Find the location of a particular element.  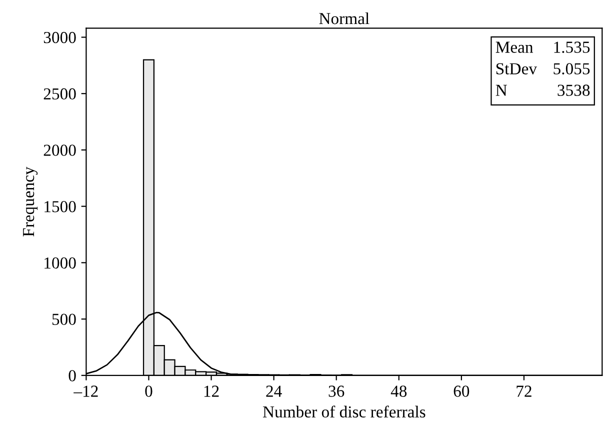

y-tick-label: 500 is located at coordinates (64, 319).